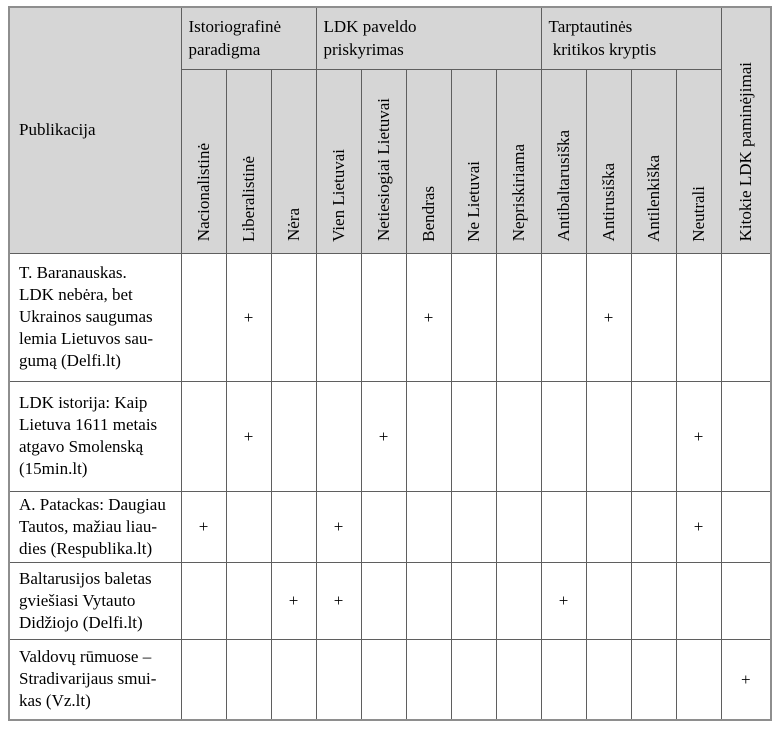  I want to click on column-header-netiesiogiai-lietuvai: Netiesiogiai Lietuvai, so click(383, 161).